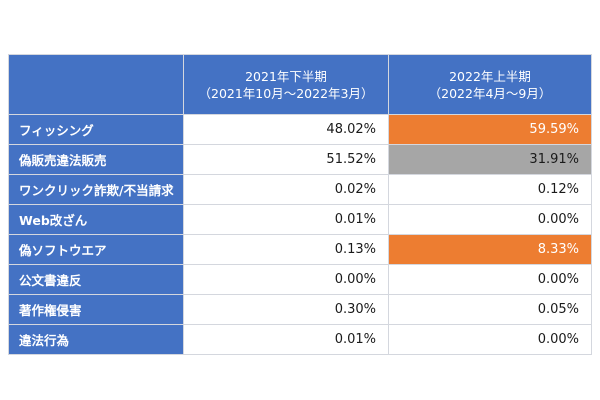  I want to click on table-row: ワンクリック詐欺/不当請求 0.02% 0.12%, so click(300, 189).